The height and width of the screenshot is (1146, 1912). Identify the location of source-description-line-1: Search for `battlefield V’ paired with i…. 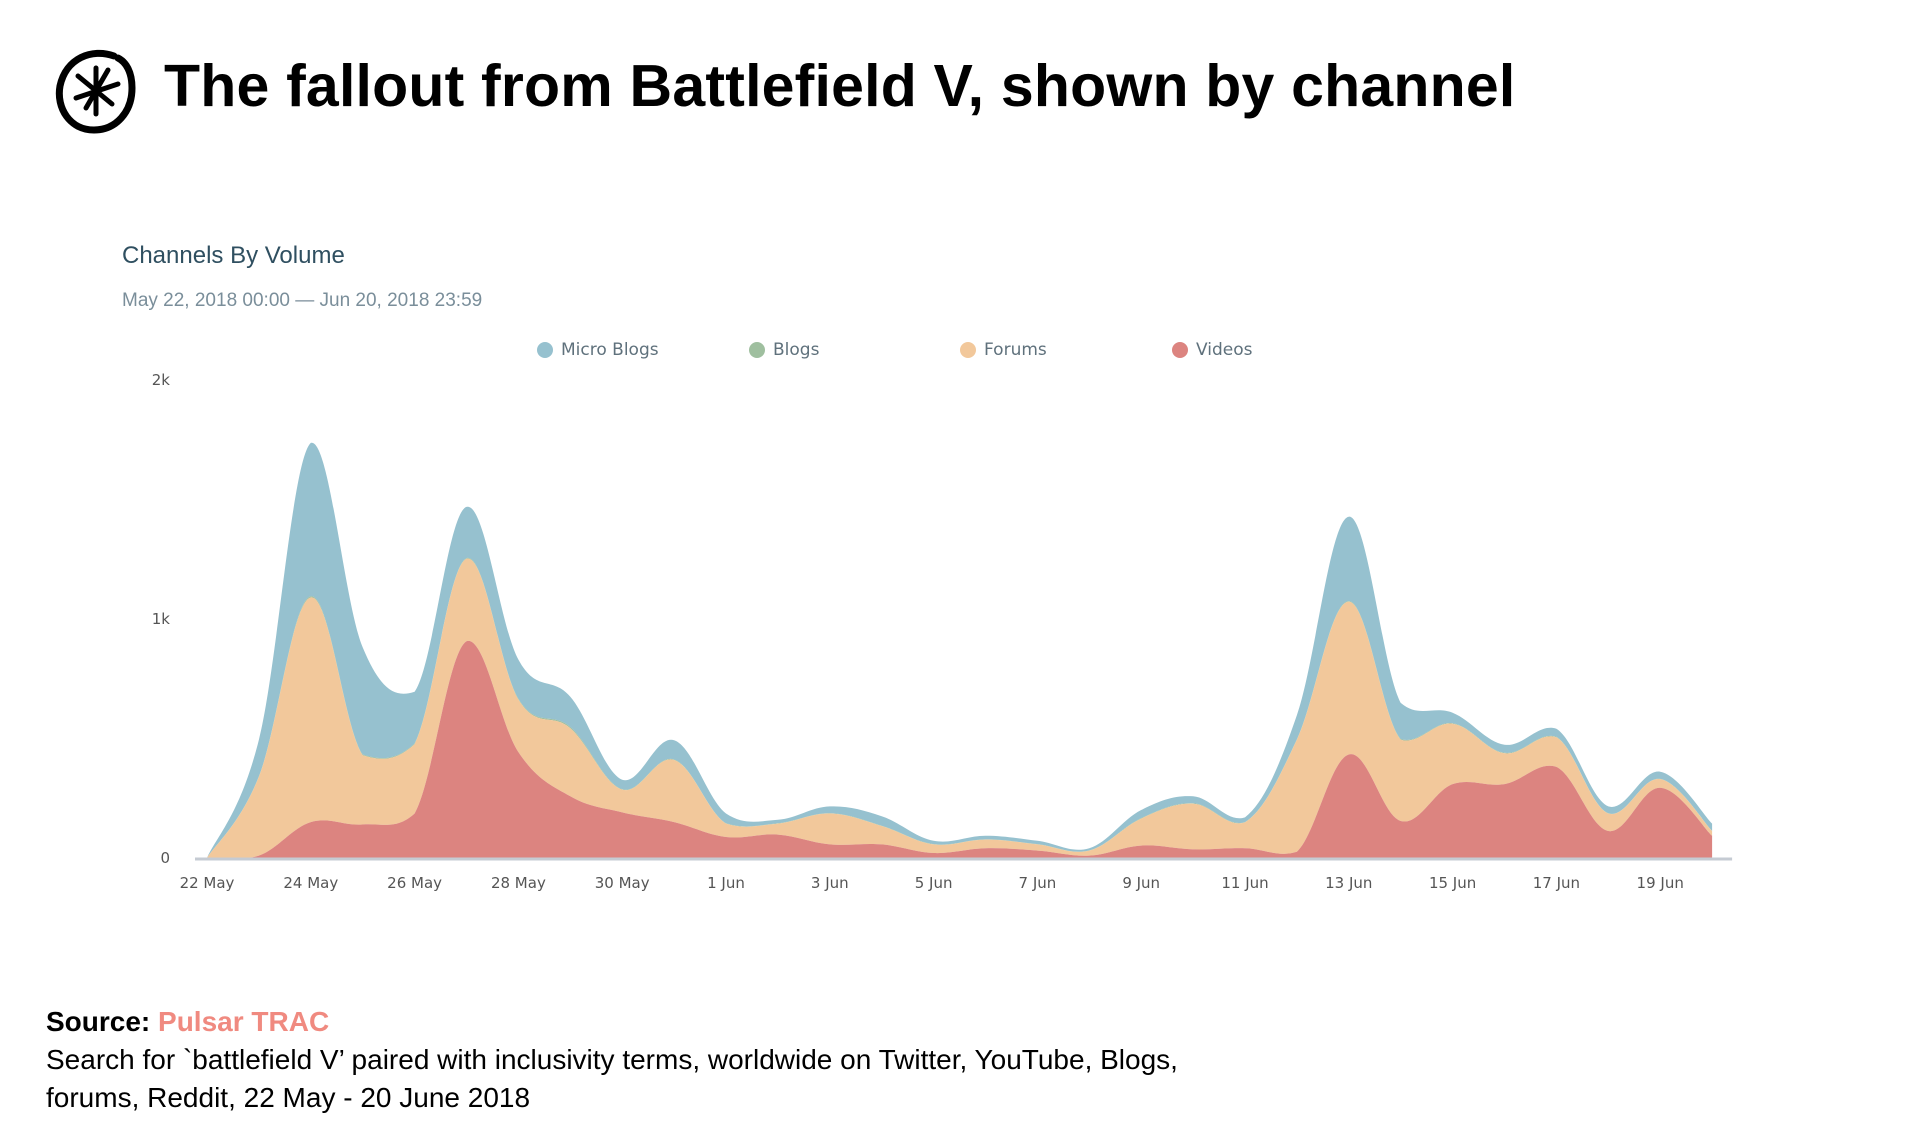
(612, 1059).